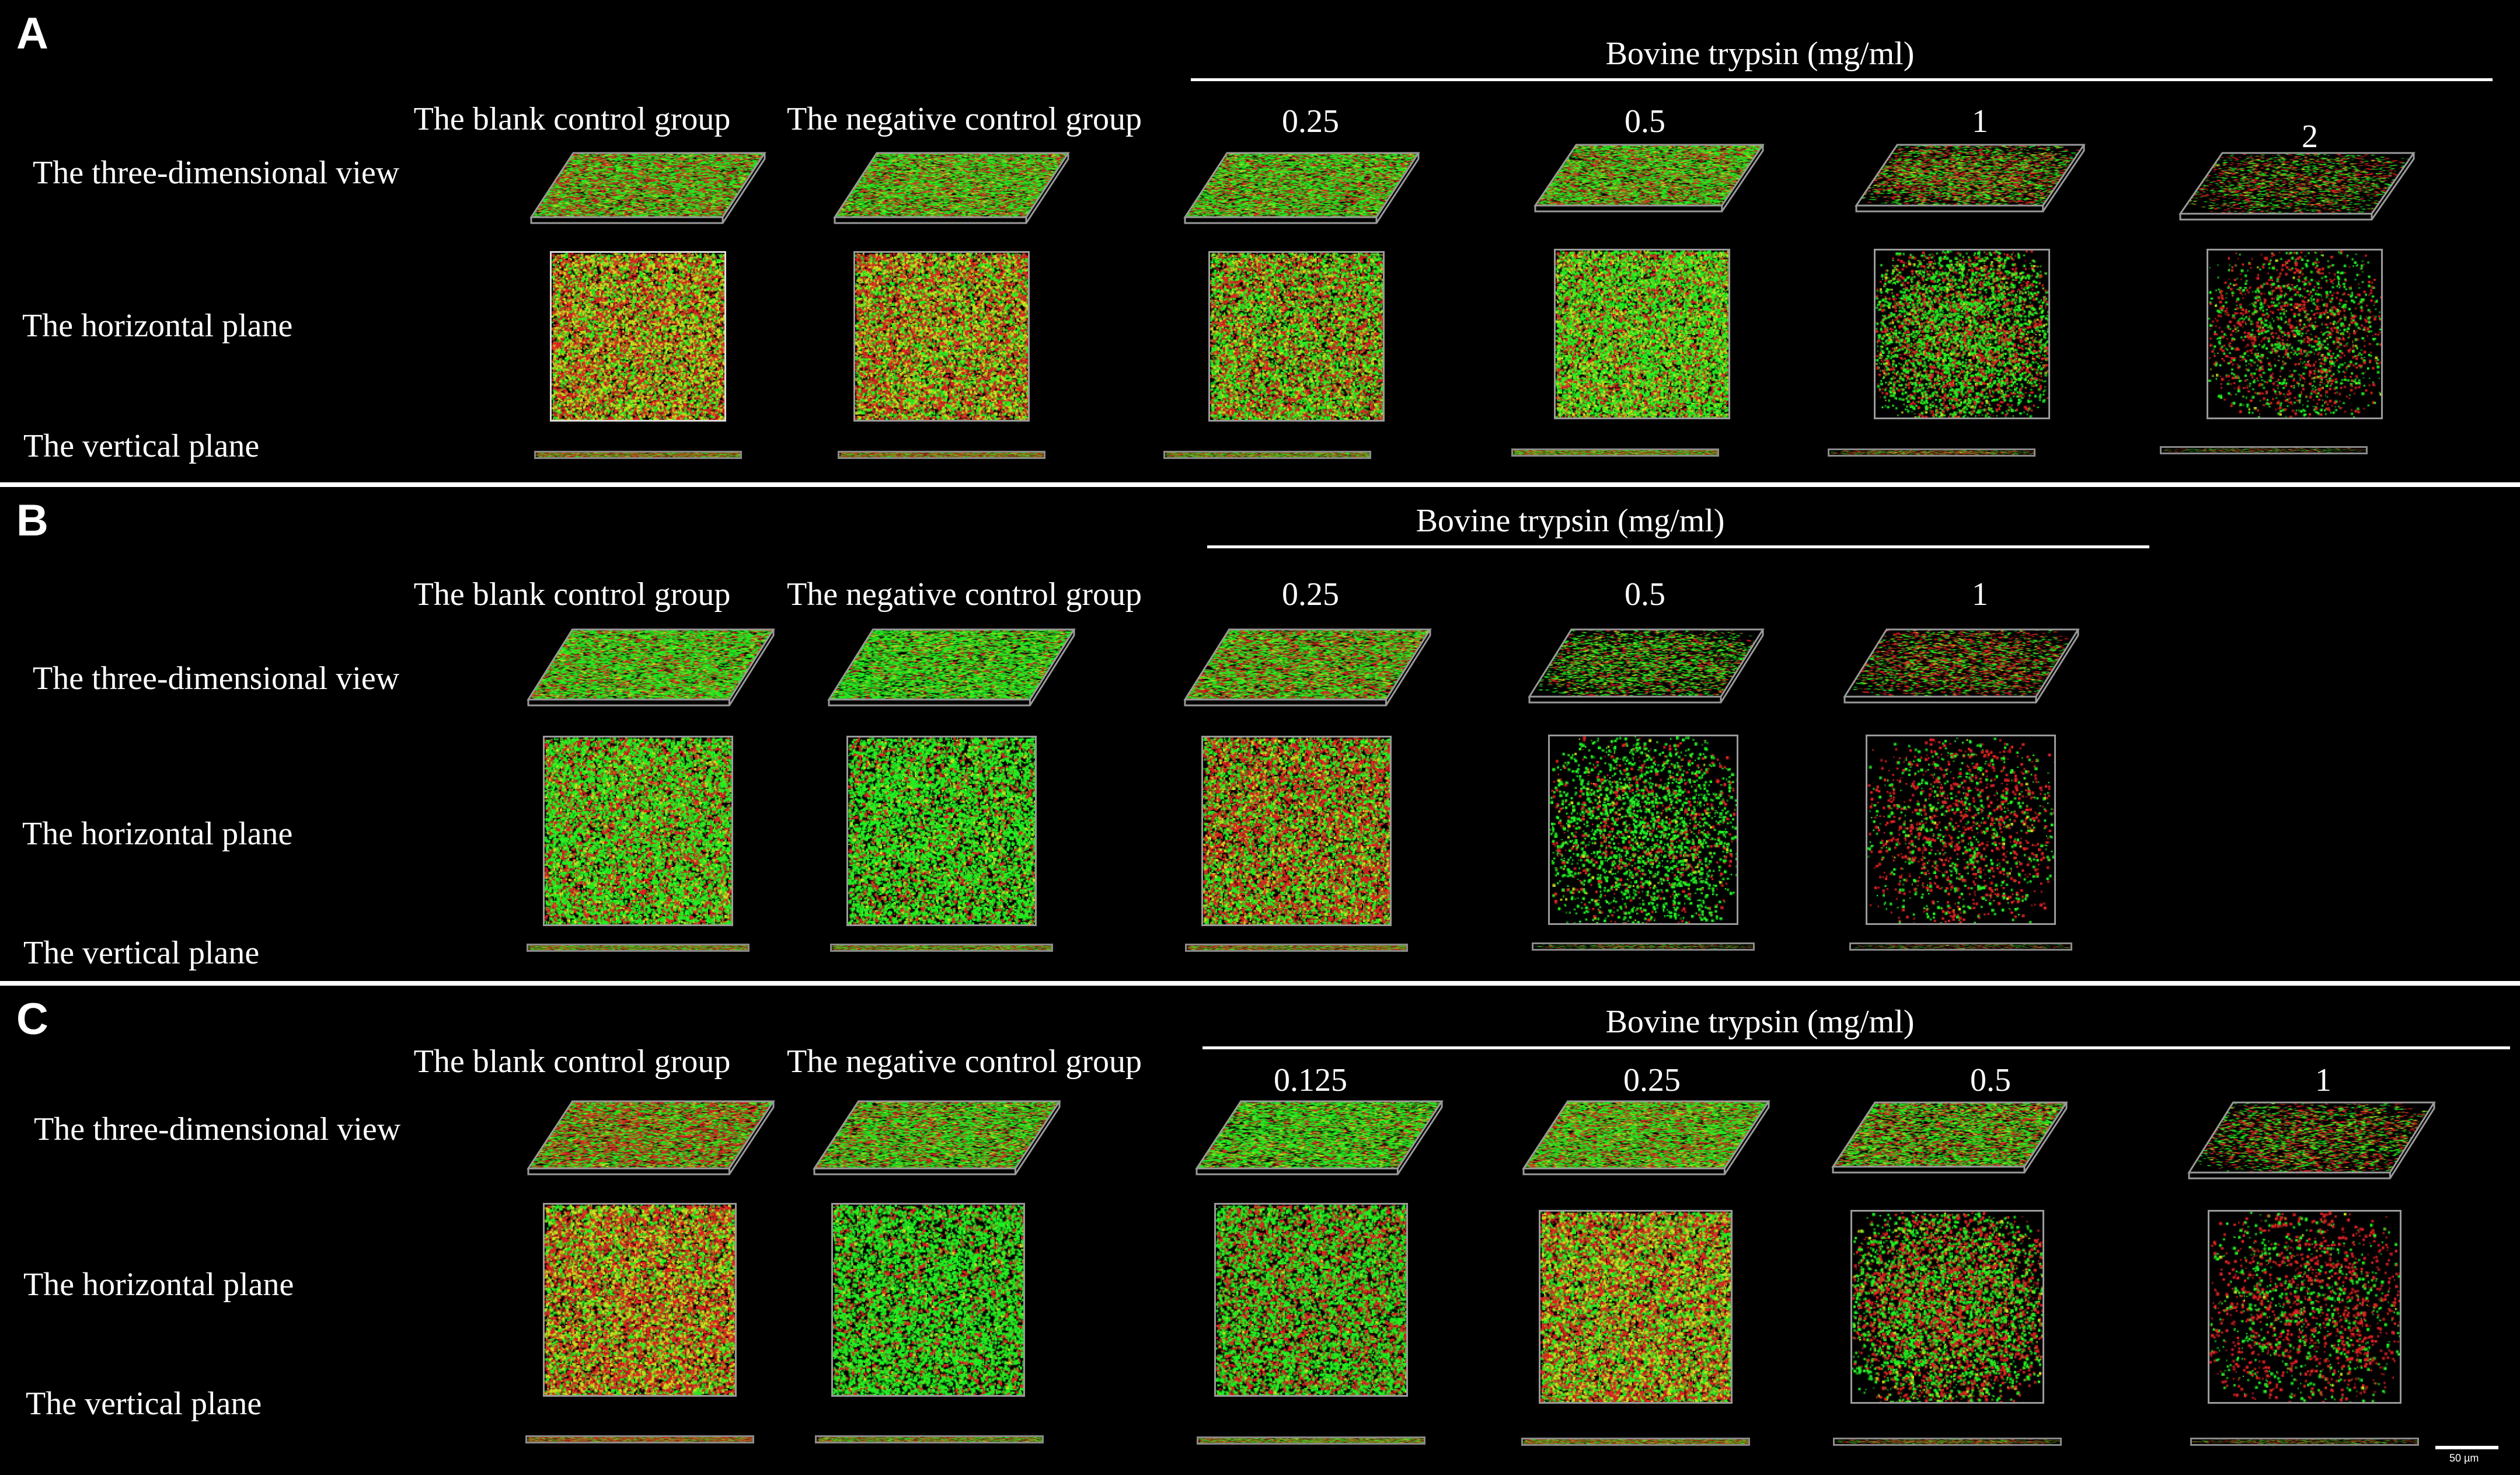 This screenshot has width=2520, height=1475. What do you see at coordinates (1310, 1080) in the screenshot?
I see `concentration-label: 0.125` at bounding box center [1310, 1080].